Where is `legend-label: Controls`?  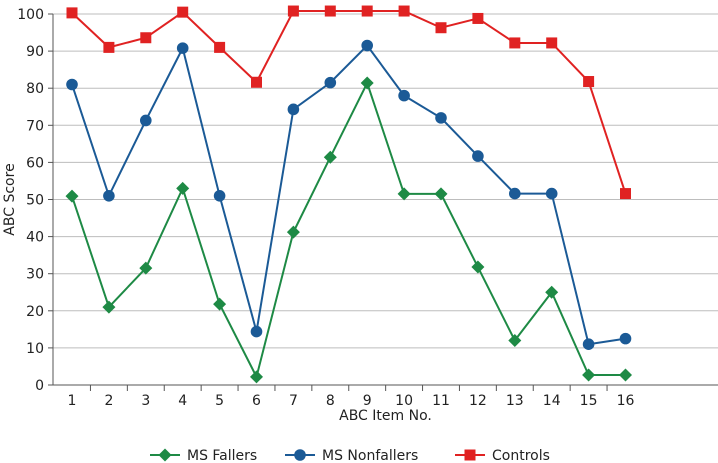 legend-label: Controls is located at coordinates (521, 455).